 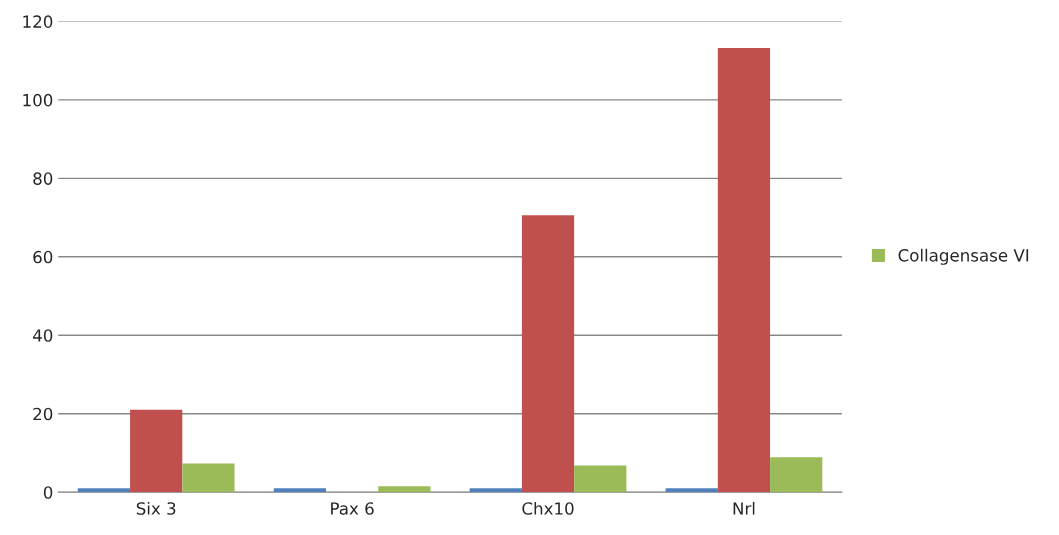 What do you see at coordinates (43, 178) in the screenshot?
I see `y-tick-label: 80` at bounding box center [43, 178].